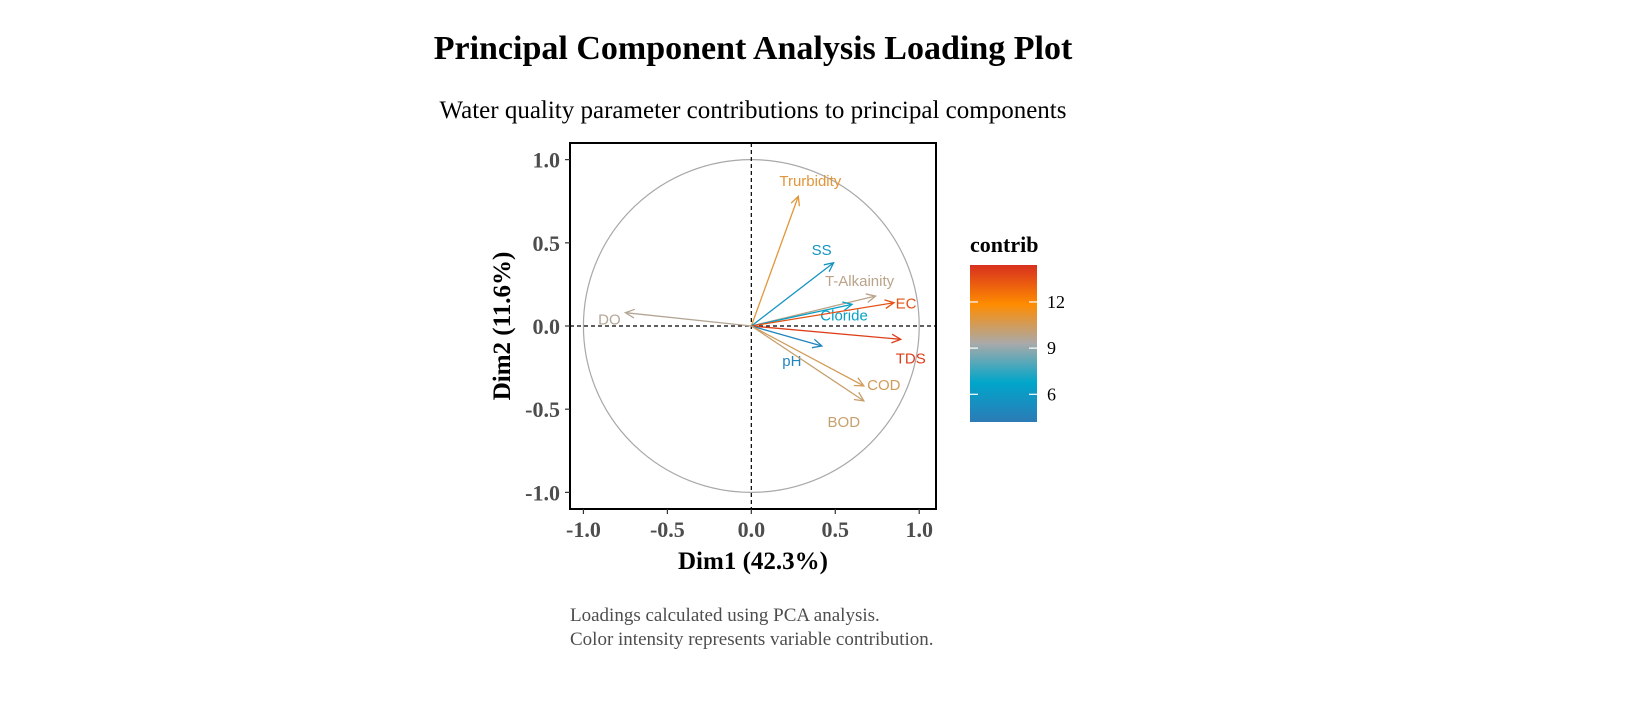 The image size is (1651, 717). I want to click on variable-label-ss: SS, so click(822, 250).